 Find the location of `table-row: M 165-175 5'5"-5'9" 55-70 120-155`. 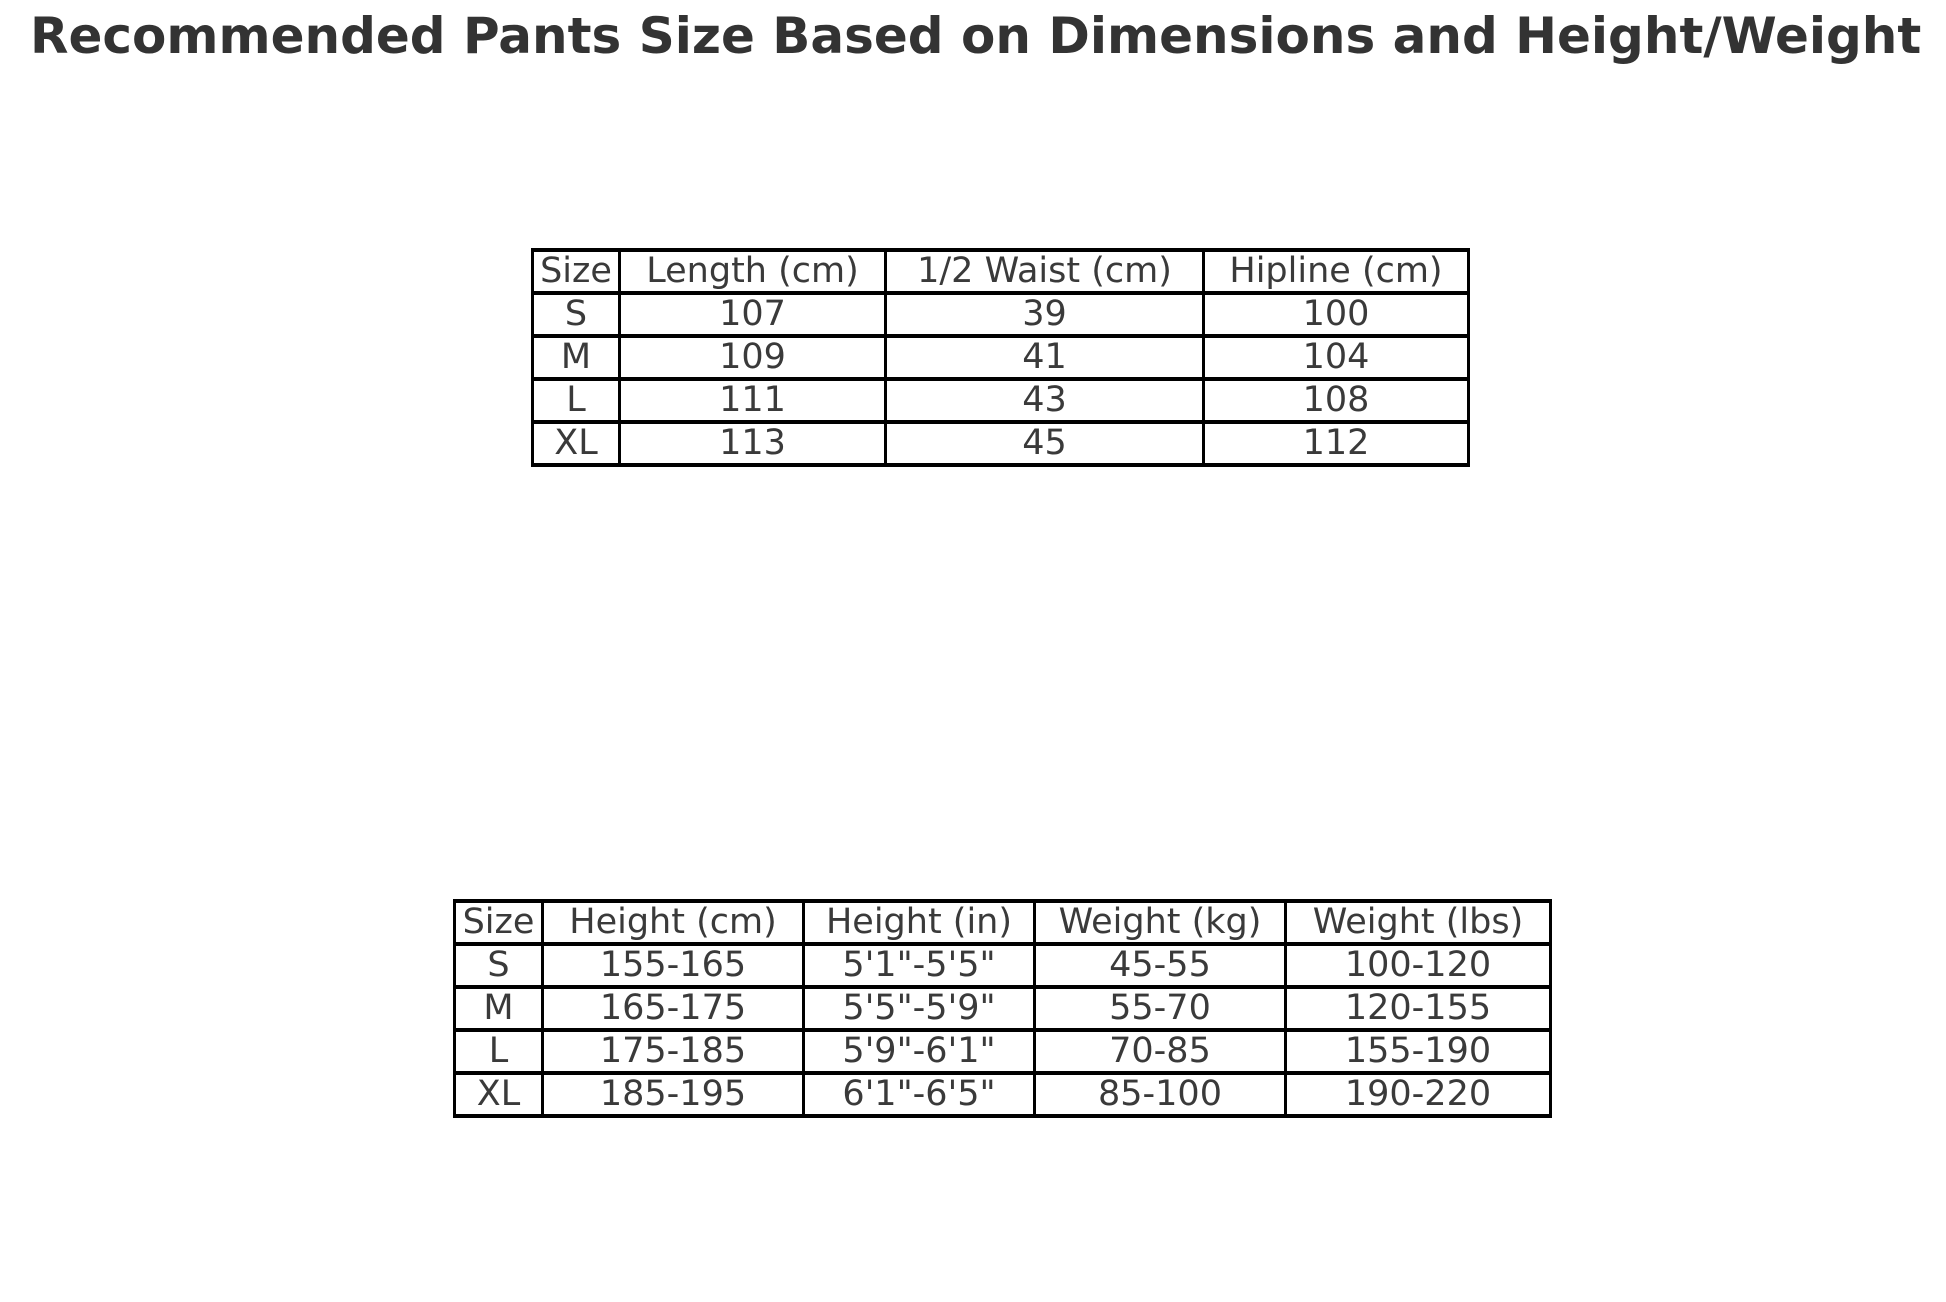

table-row: M 165-175 5'5"-5'9" 55-70 120-155 is located at coordinates (1002, 1008).